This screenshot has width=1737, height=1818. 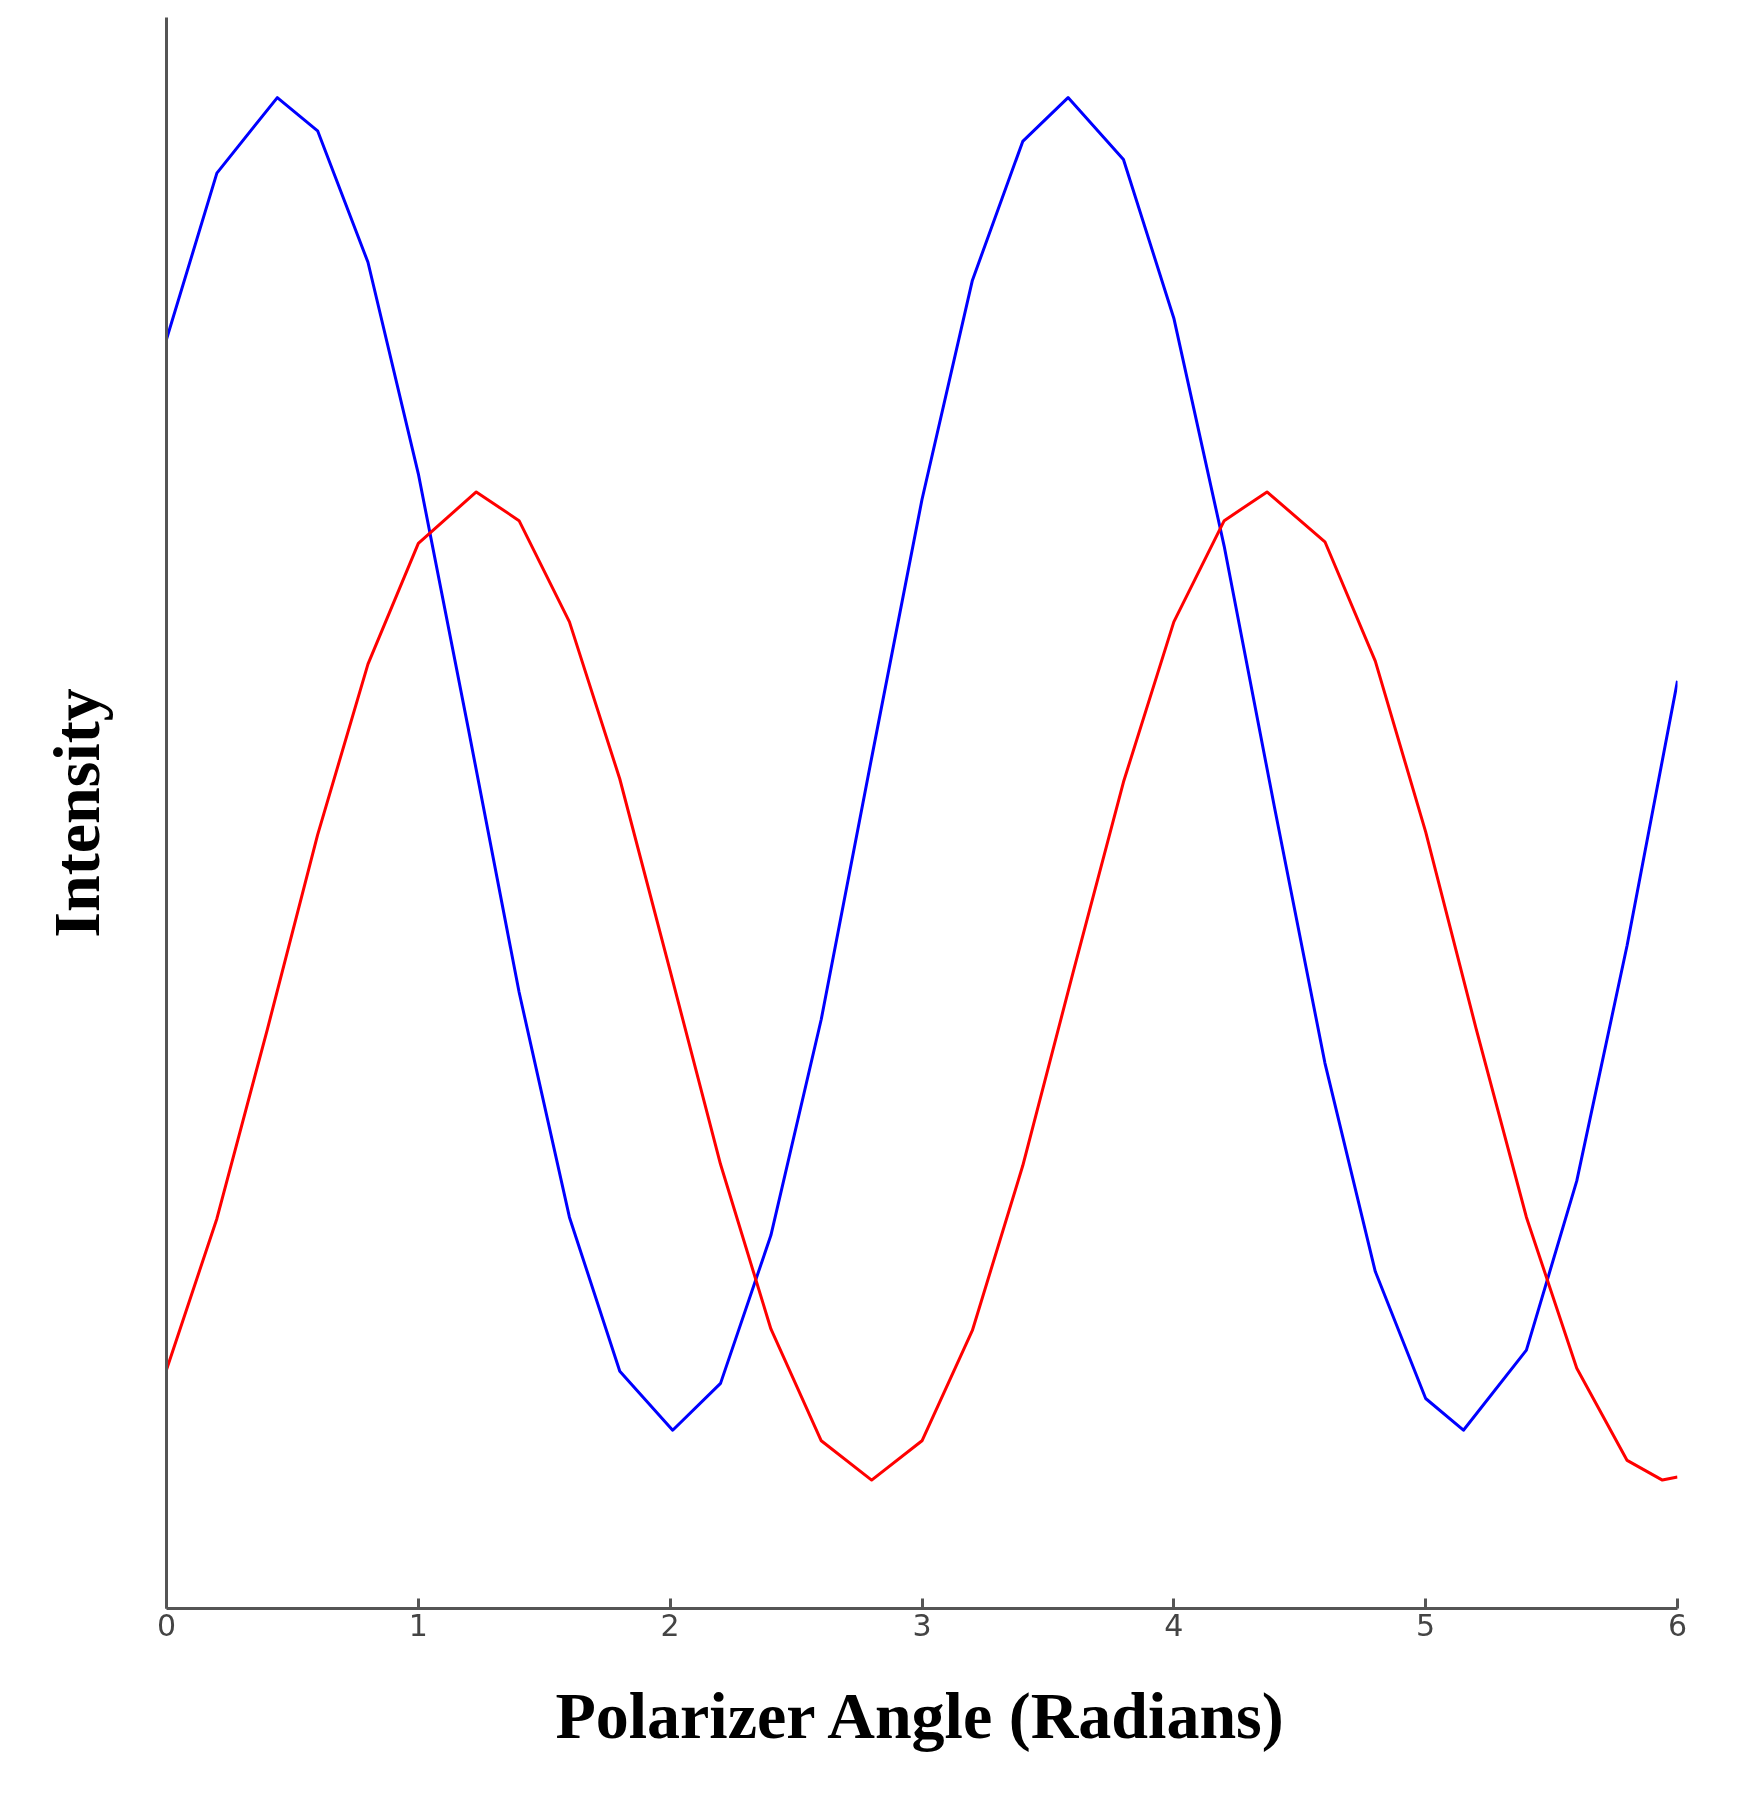 I want to click on x-tick-label: 4, so click(x=1174, y=1625).